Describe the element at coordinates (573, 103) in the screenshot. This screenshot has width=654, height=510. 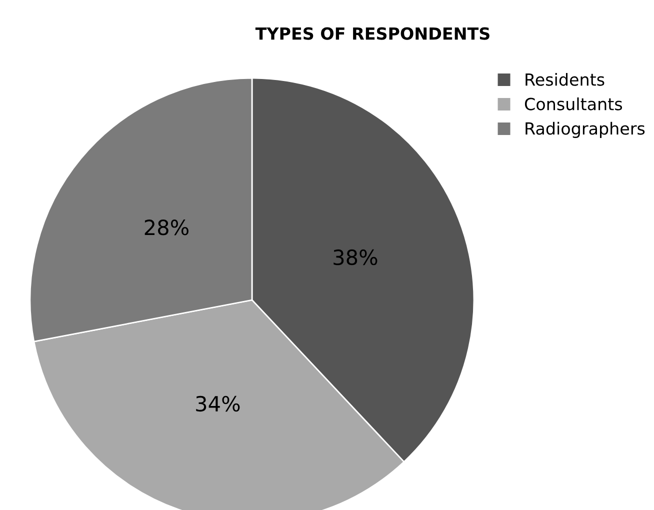
I see `legend-label: Consultants` at that location.